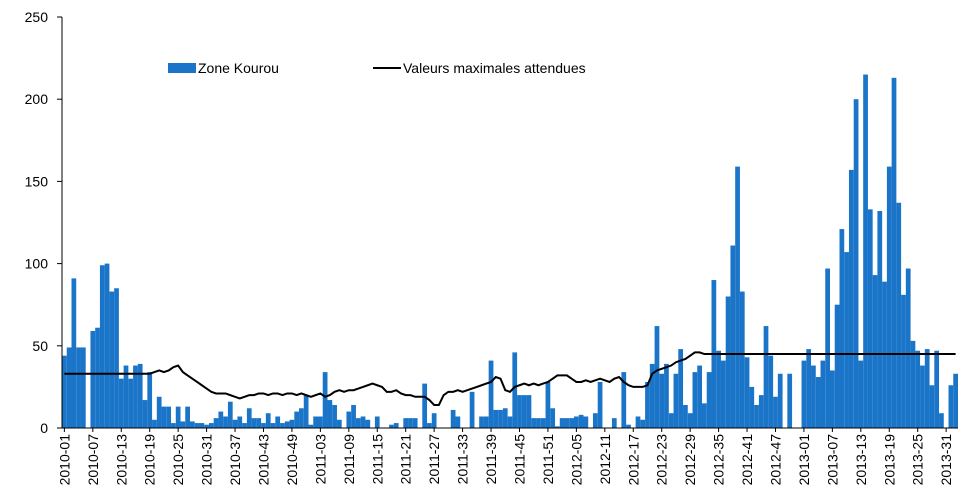  I want to click on x-tick-label: 2011-09, so click(349, 459).